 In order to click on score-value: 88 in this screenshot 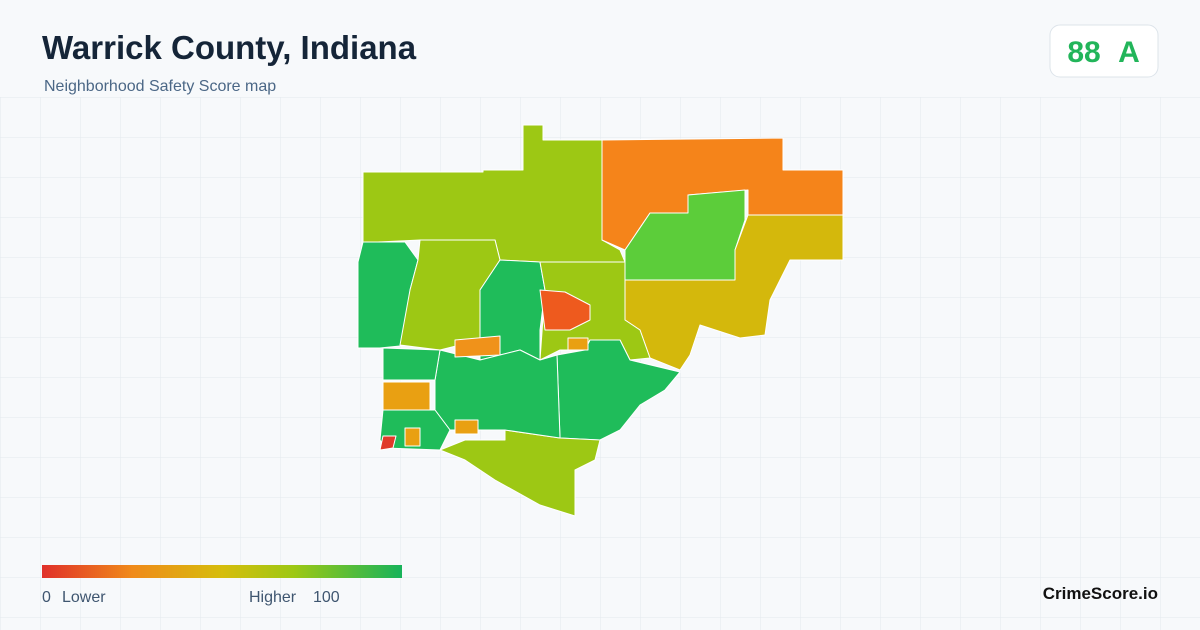, I will do `click(1083, 52)`.